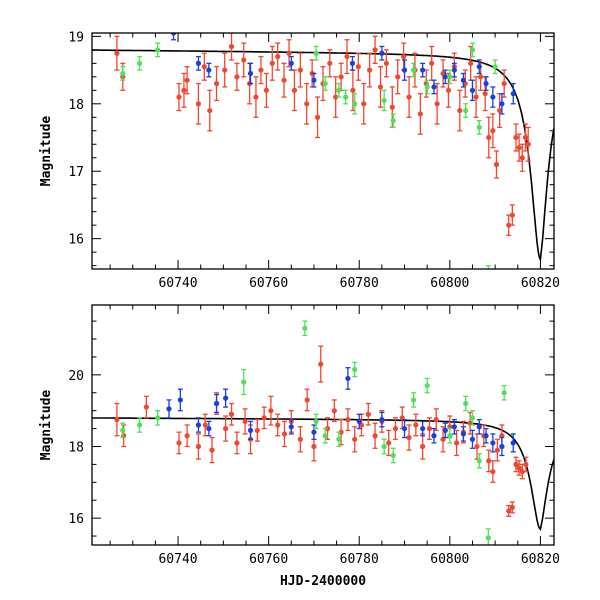  What do you see at coordinates (449, 283) in the screenshot?
I see `x-tick-label: 60800` at bounding box center [449, 283].